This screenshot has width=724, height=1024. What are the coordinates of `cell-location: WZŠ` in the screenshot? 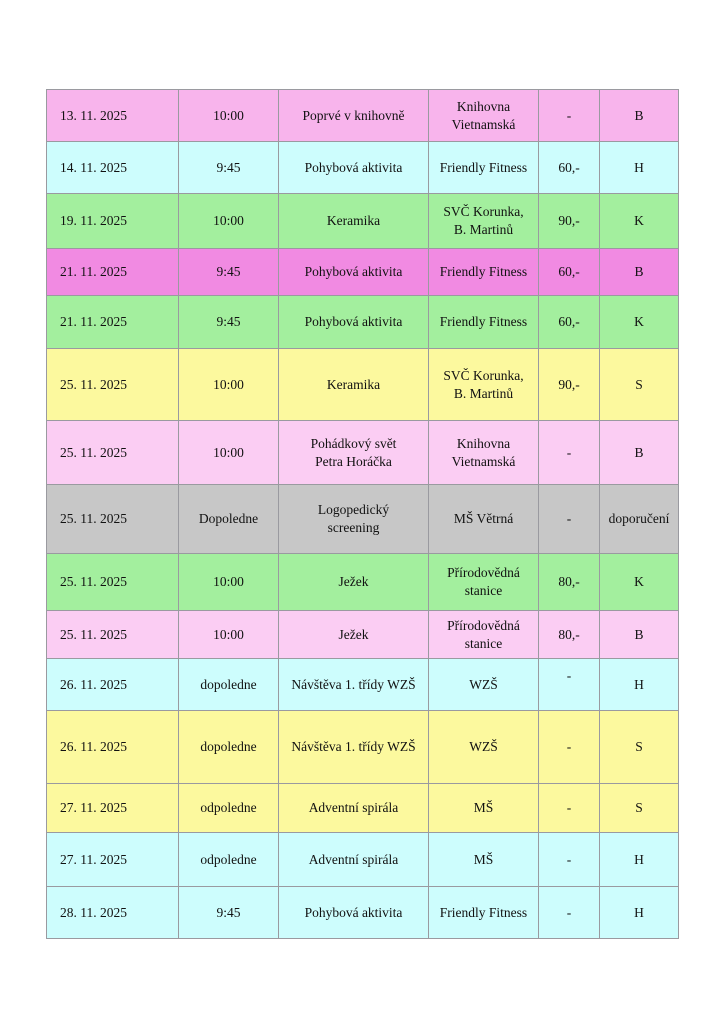 It's located at (483, 684).